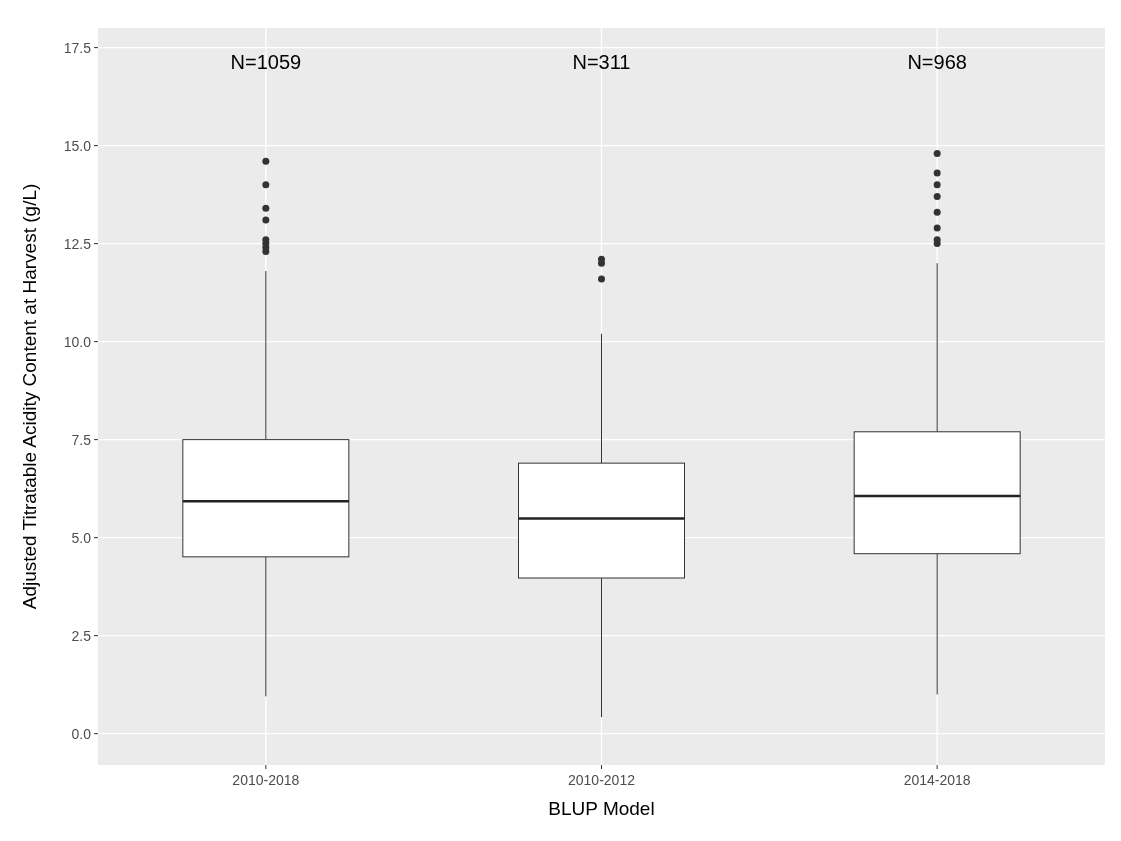  What do you see at coordinates (81, 733) in the screenshot?
I see `y-tick-label: 0.0` at bounding box center [81, 733].